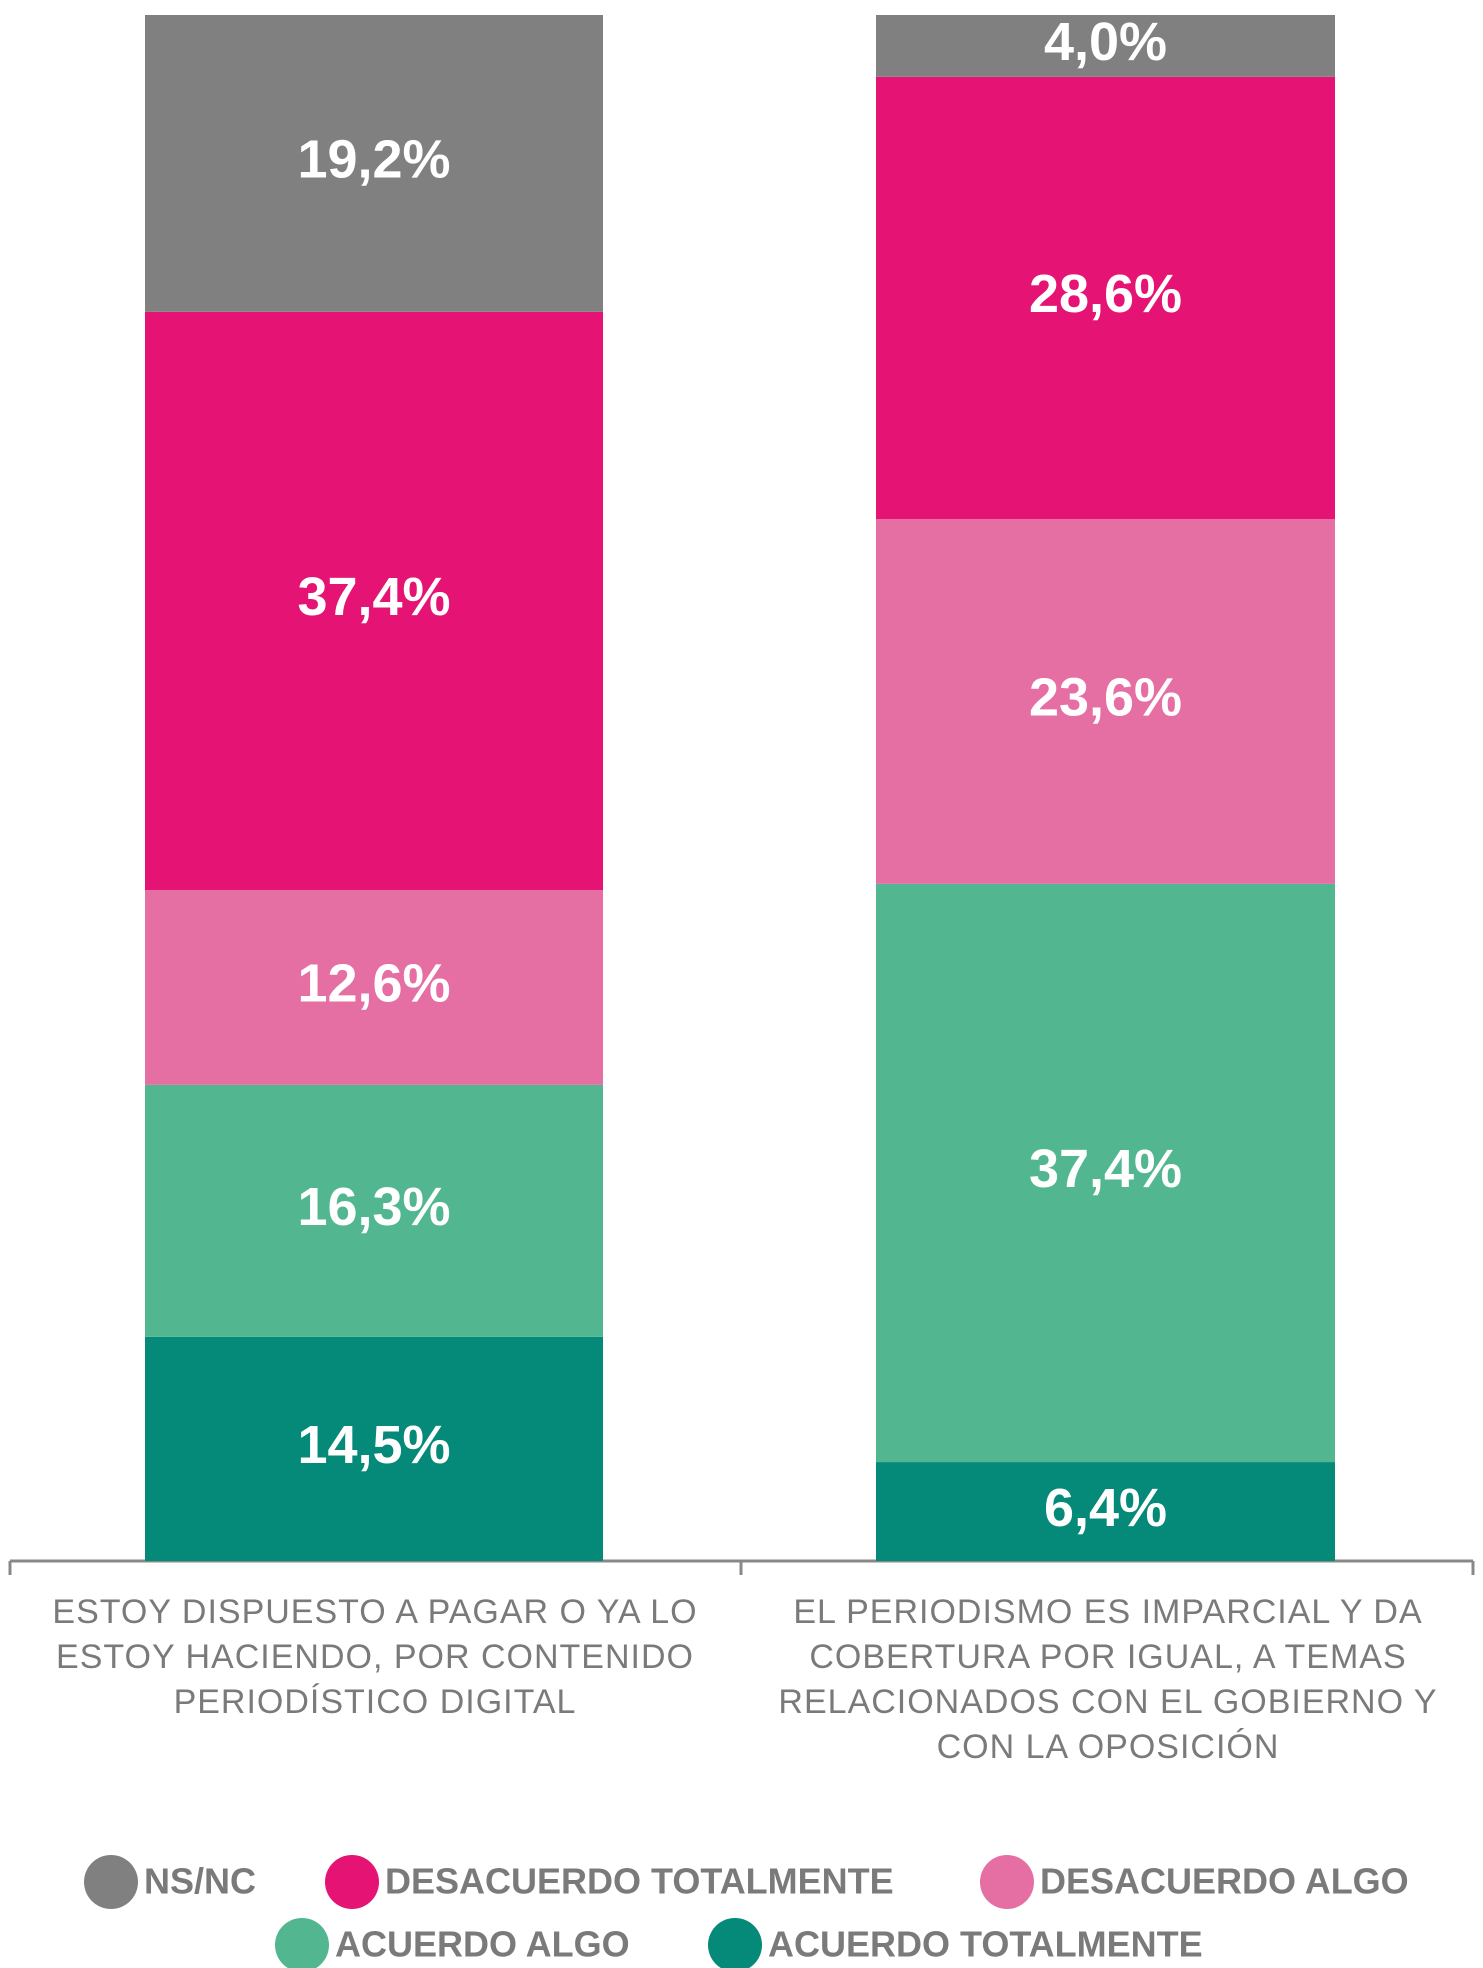 This screenshot has height=1968, width=1483. Describe the element at coordinates (1224, 1881) in the screenshot. I see `legend-label: DESACUERDO ALGO` at that location.